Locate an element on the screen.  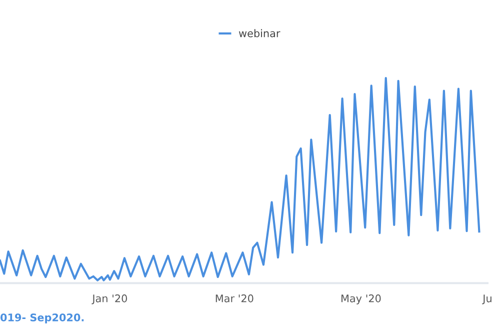
x-tick-label: May '20 is located at coordinates (361, 299).